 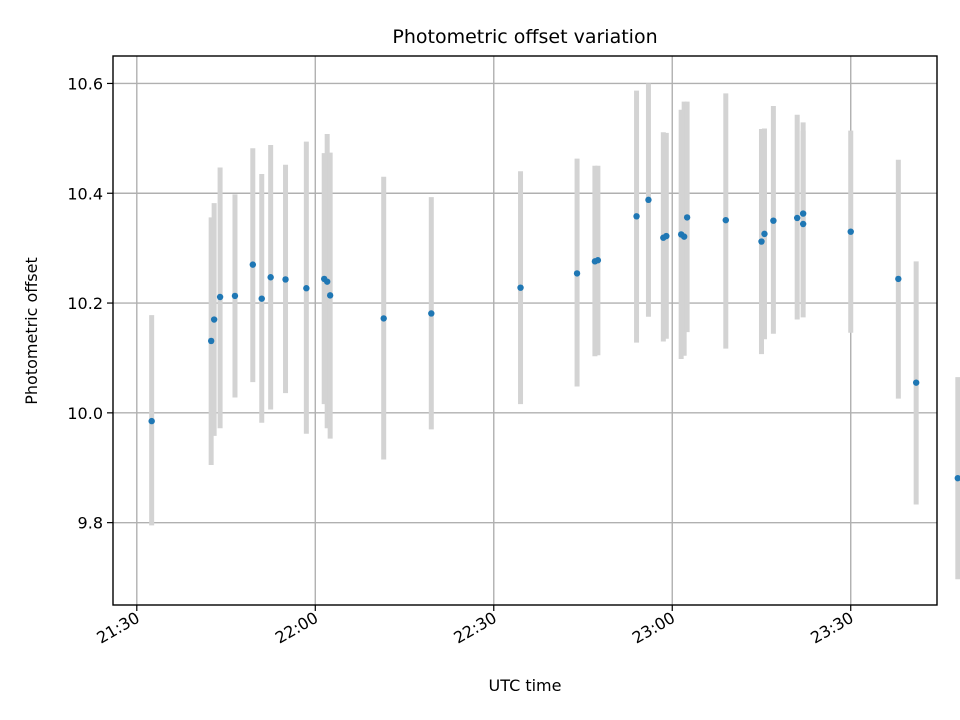 What do you see at coordinates (90, 523) in the screenshot?
I see `y-tick-label: 9.8` at bounding box center [90, 523].